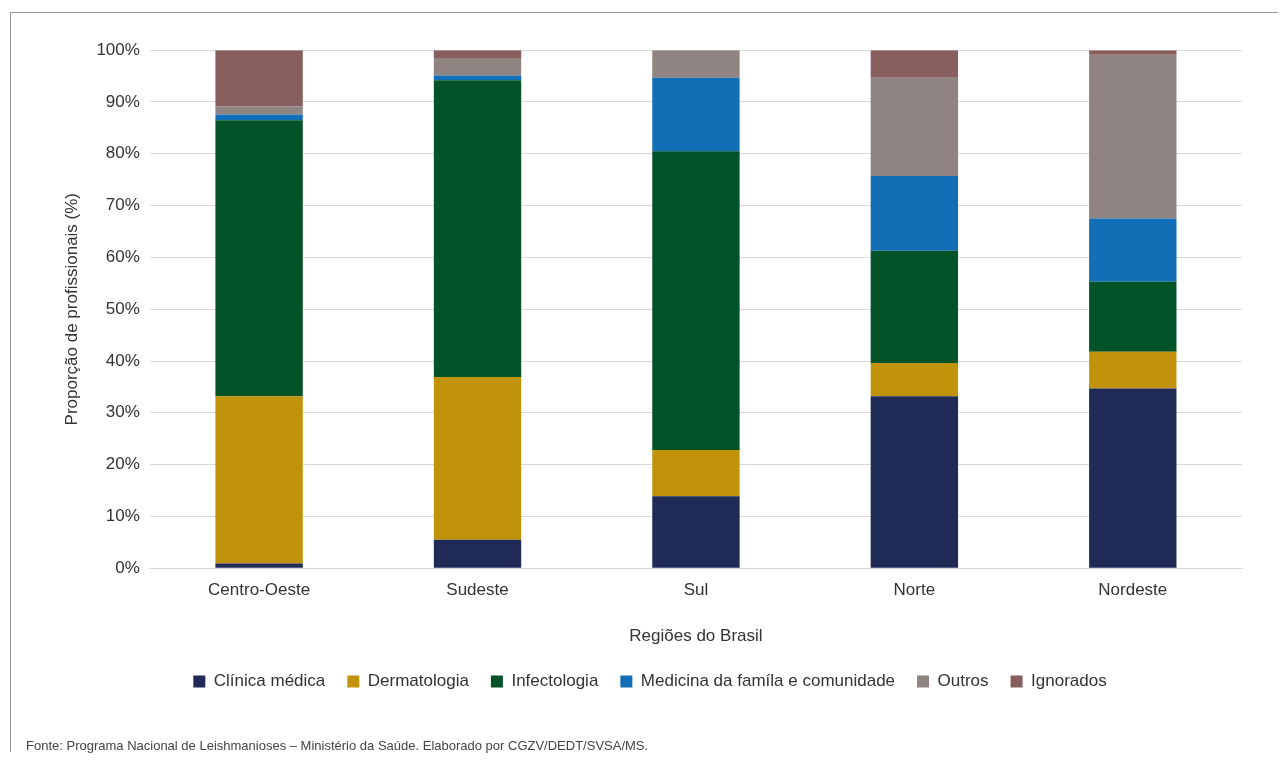 The width and height of the screenshot is (1282, 763). What do you see at coordinates (269, 681) in the screenshot?
I see `legend-label: Clínica médica` at bounding box center [269, 681].